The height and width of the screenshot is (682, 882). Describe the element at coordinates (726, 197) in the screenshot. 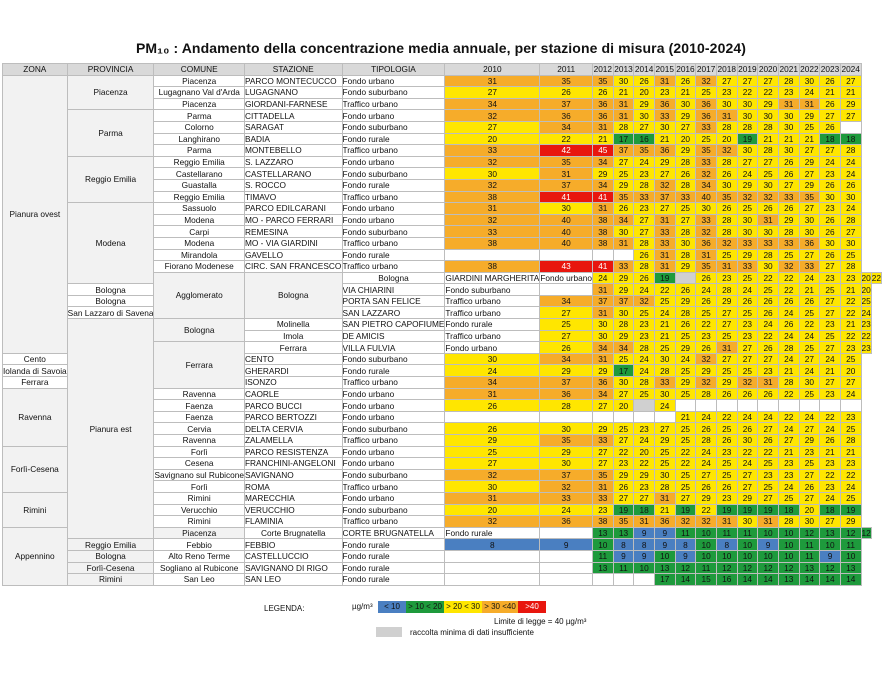

I see `value-cell: 35` at that location.